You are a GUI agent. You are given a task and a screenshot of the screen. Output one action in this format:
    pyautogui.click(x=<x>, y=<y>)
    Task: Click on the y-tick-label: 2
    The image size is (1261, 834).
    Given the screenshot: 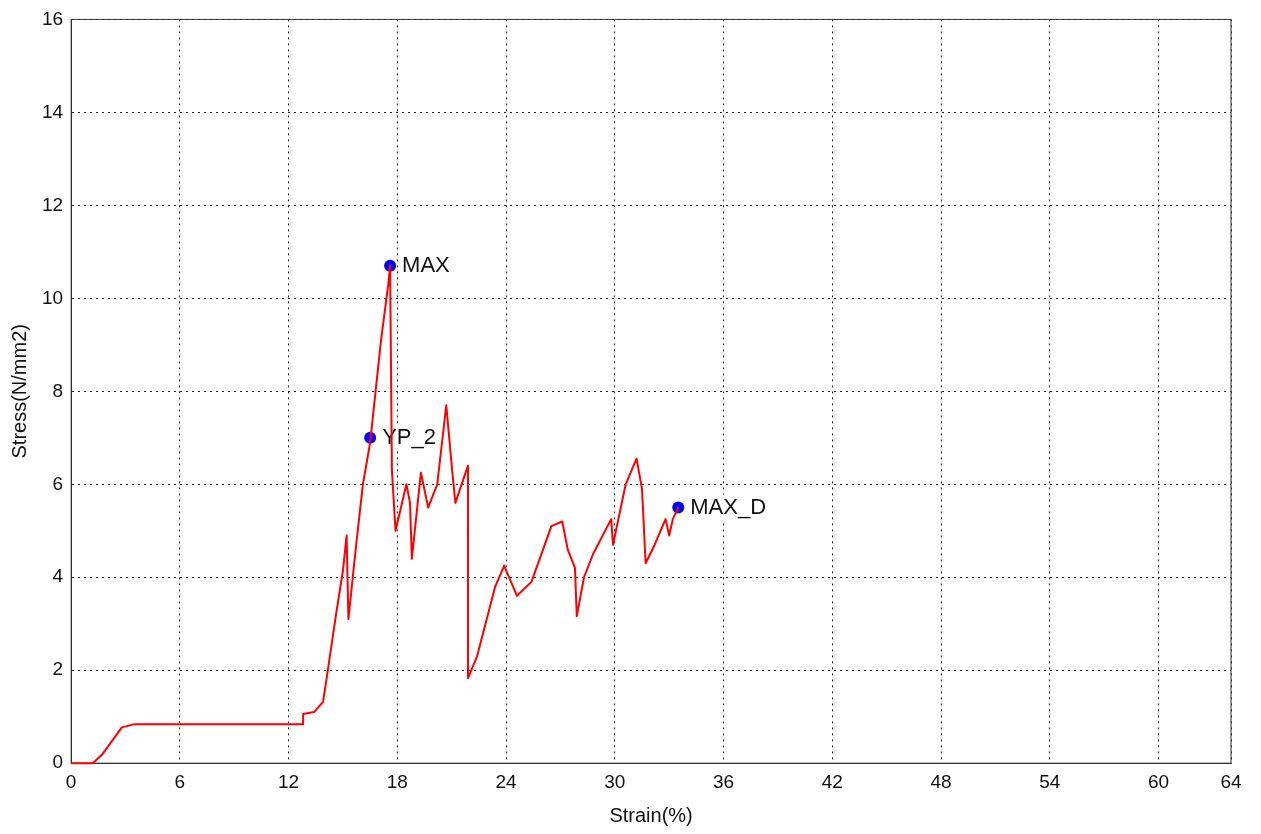 What is the action you would take?
    pyautogui.click(x=58, y=669)
    